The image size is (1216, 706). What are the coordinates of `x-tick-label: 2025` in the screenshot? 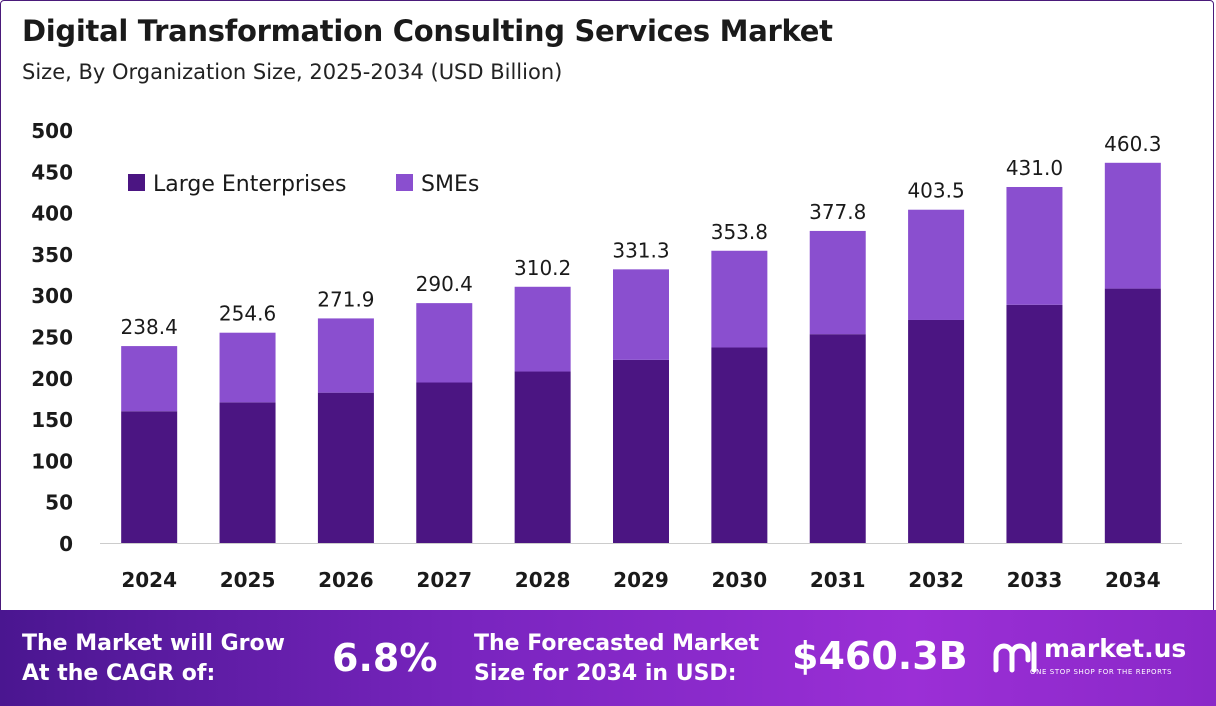 It's located at (248, 580).